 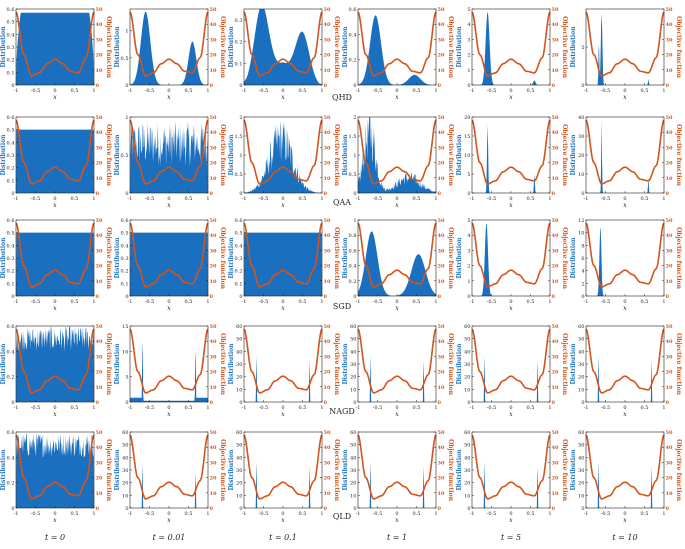 I want to click on x-tick-label: 0, so click(x=54, y=408).